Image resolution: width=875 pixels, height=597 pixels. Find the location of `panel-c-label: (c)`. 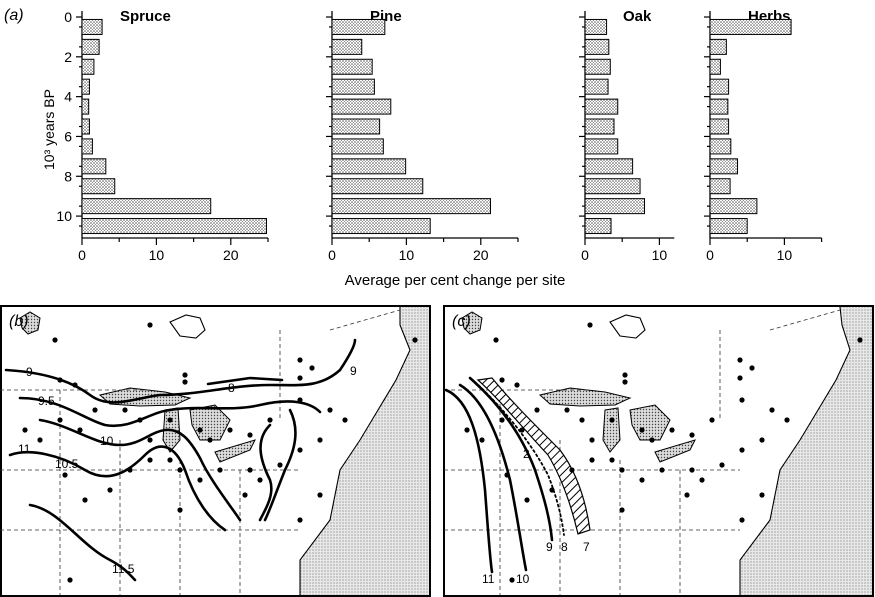

panel-c-label: (c) is located at coordinates (461, 321).